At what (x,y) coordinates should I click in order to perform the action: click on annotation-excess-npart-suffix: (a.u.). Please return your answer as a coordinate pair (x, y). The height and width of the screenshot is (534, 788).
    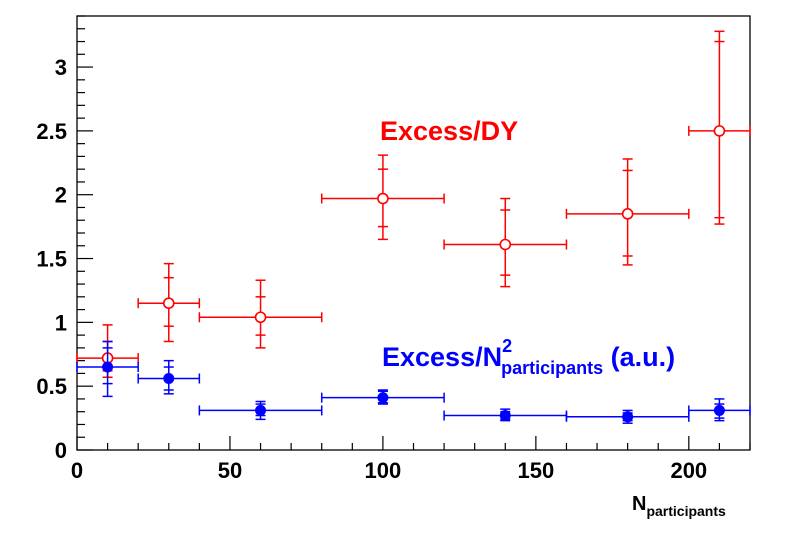
    Looking at the image, I should click on (639, 357).